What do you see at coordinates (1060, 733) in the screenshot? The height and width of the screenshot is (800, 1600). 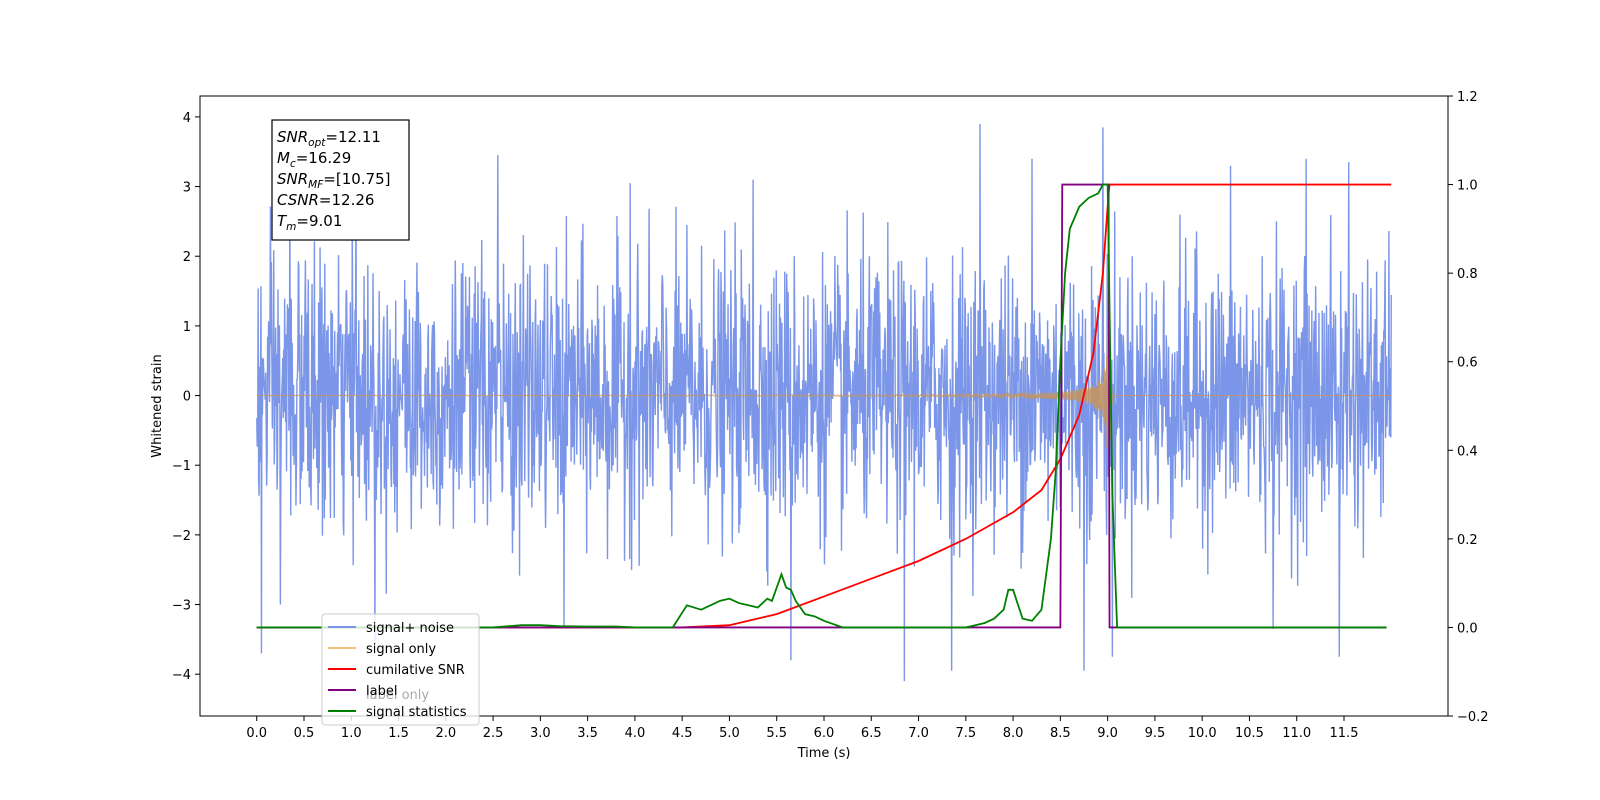 I see `x-tick-label: 8.5` at bounding box center [1060, 733].